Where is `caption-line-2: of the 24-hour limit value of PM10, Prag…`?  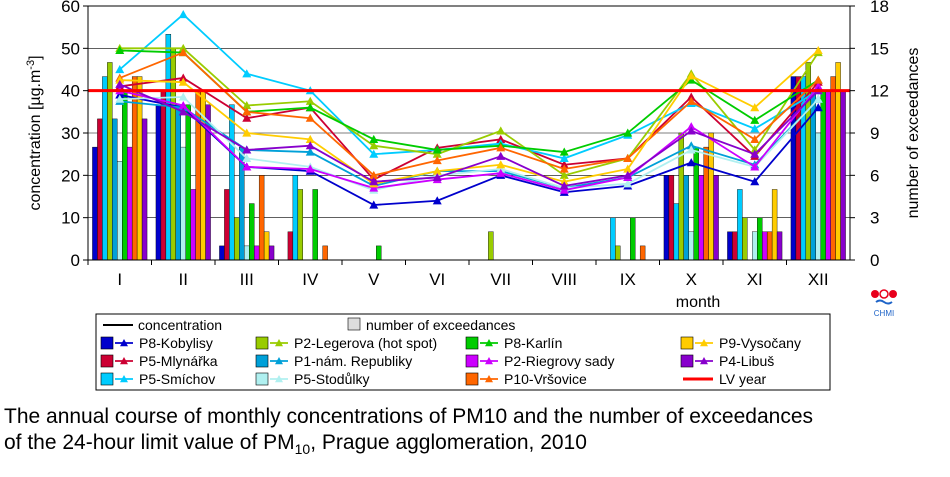
caption-line-2: of the 24-hour limit value of PM10, Prag… is located at coordinates (474, 446).